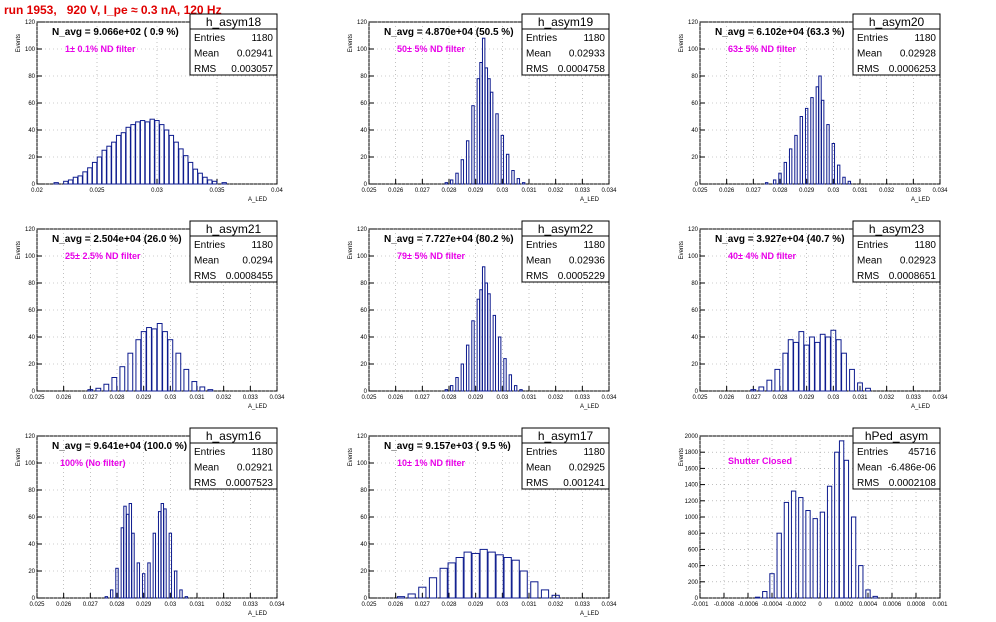  What do you see at coordinates (692, 469) in the screenshot?
I see `y-tick-label: 1600` at bounding box center [692, 469].